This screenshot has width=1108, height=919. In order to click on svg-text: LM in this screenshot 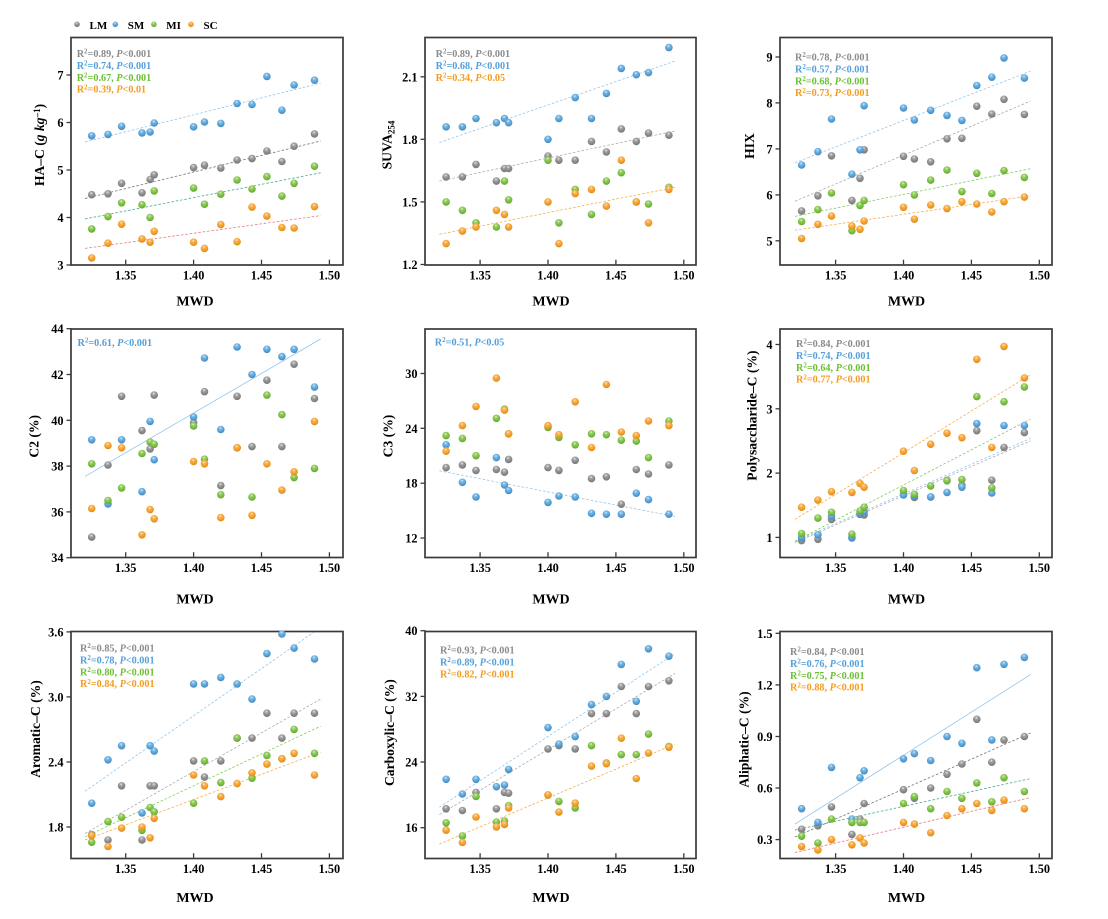, I will do `click(99, 26)`.